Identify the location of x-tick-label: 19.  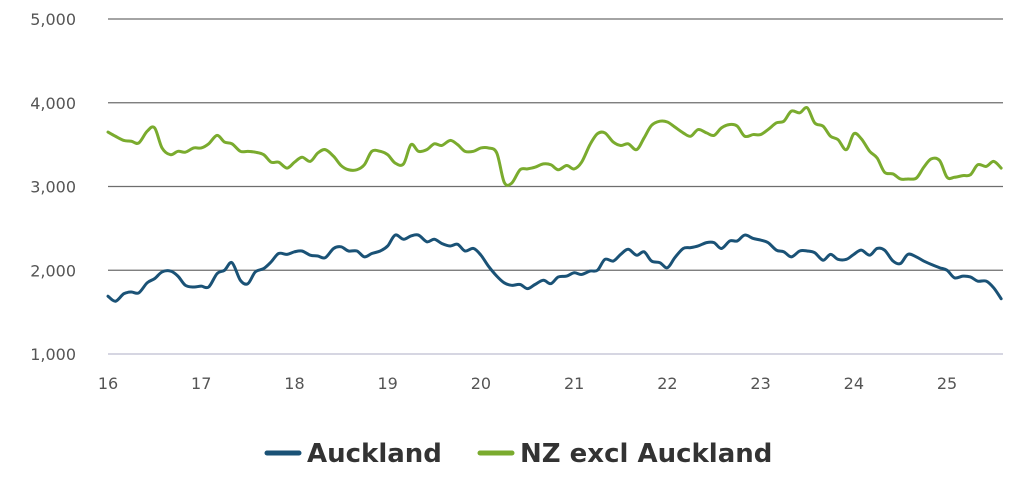
(388, 383).